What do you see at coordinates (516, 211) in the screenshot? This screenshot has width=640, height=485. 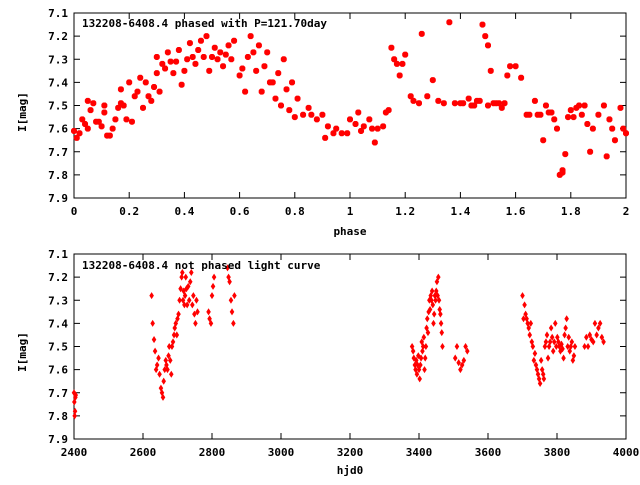 I see `x-tick-label: 1.6` at bounding box center [516, 211].